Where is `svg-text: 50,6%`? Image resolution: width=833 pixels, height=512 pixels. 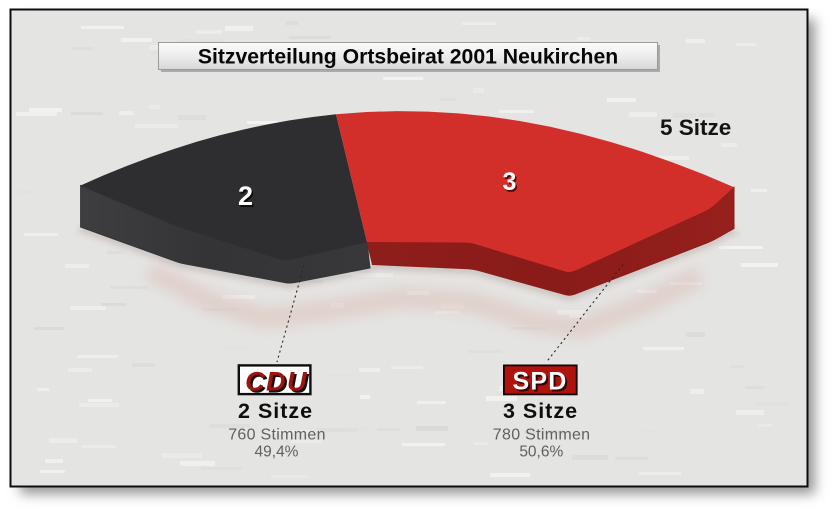 svg-text: 50,6% is located at coordinates (541, 452).